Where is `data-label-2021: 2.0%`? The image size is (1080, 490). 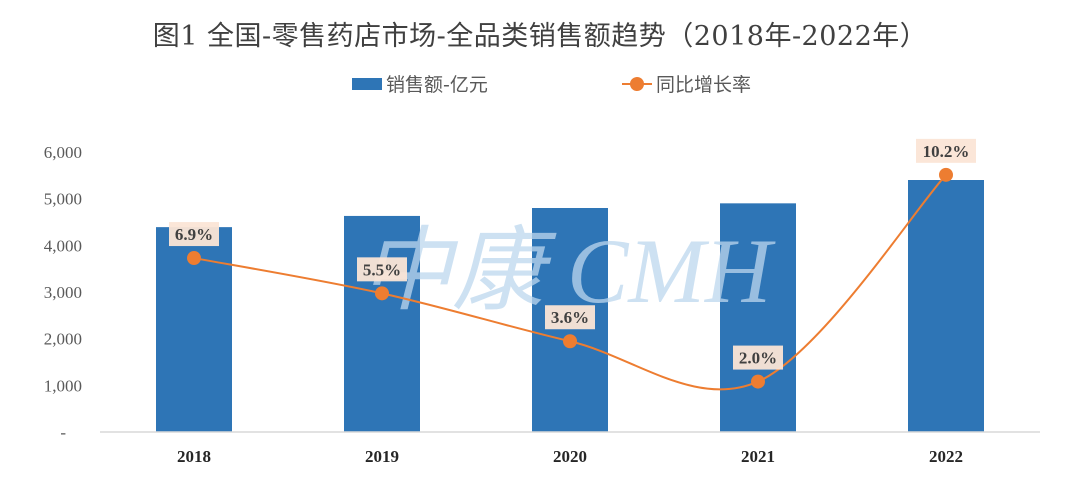 data-label-2021: 2.0% is located at coordinates (758, 358).